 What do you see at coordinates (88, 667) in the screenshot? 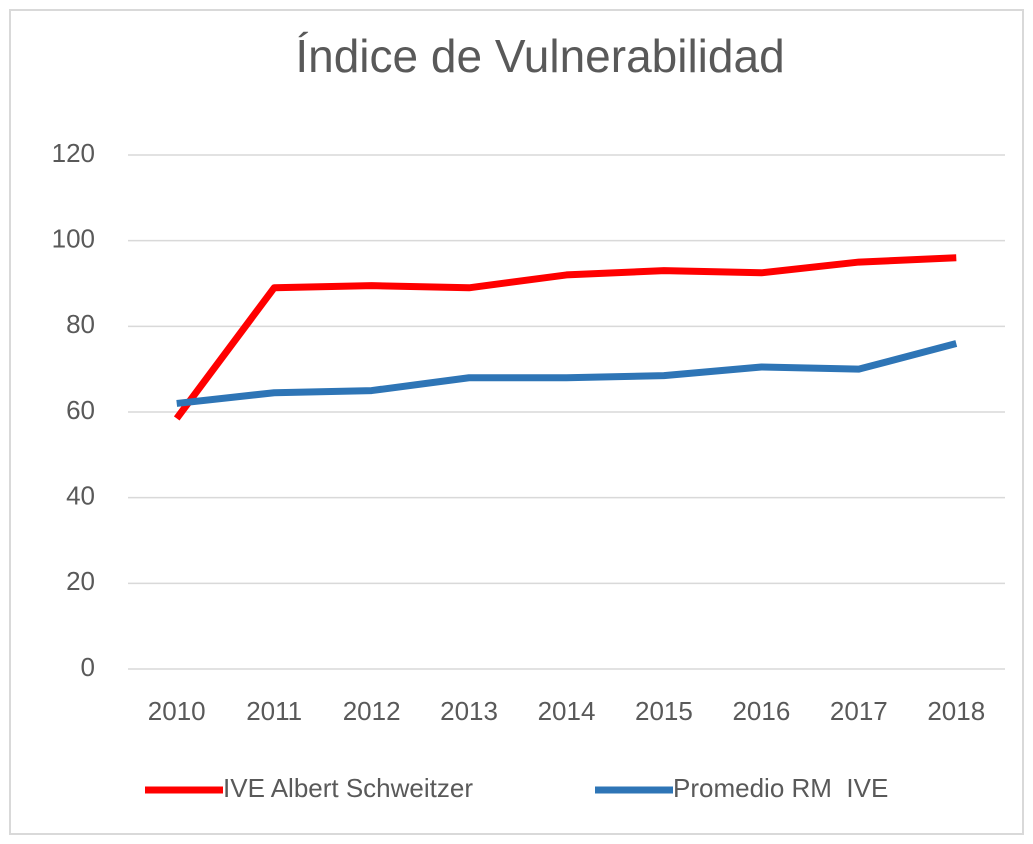
I see `y-tick-label: 0` at bounding box center [88, 667].